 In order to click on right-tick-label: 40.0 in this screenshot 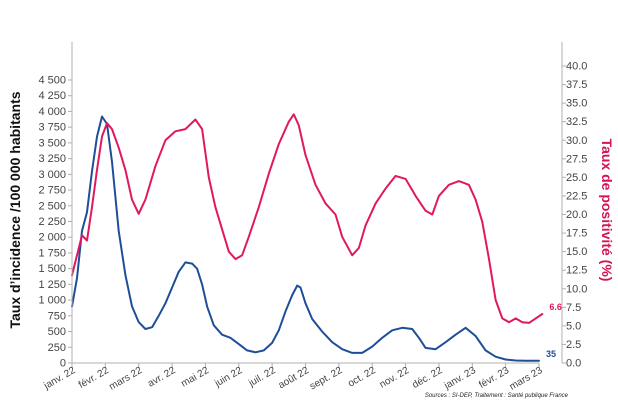, I will do `click(576, 67)`.